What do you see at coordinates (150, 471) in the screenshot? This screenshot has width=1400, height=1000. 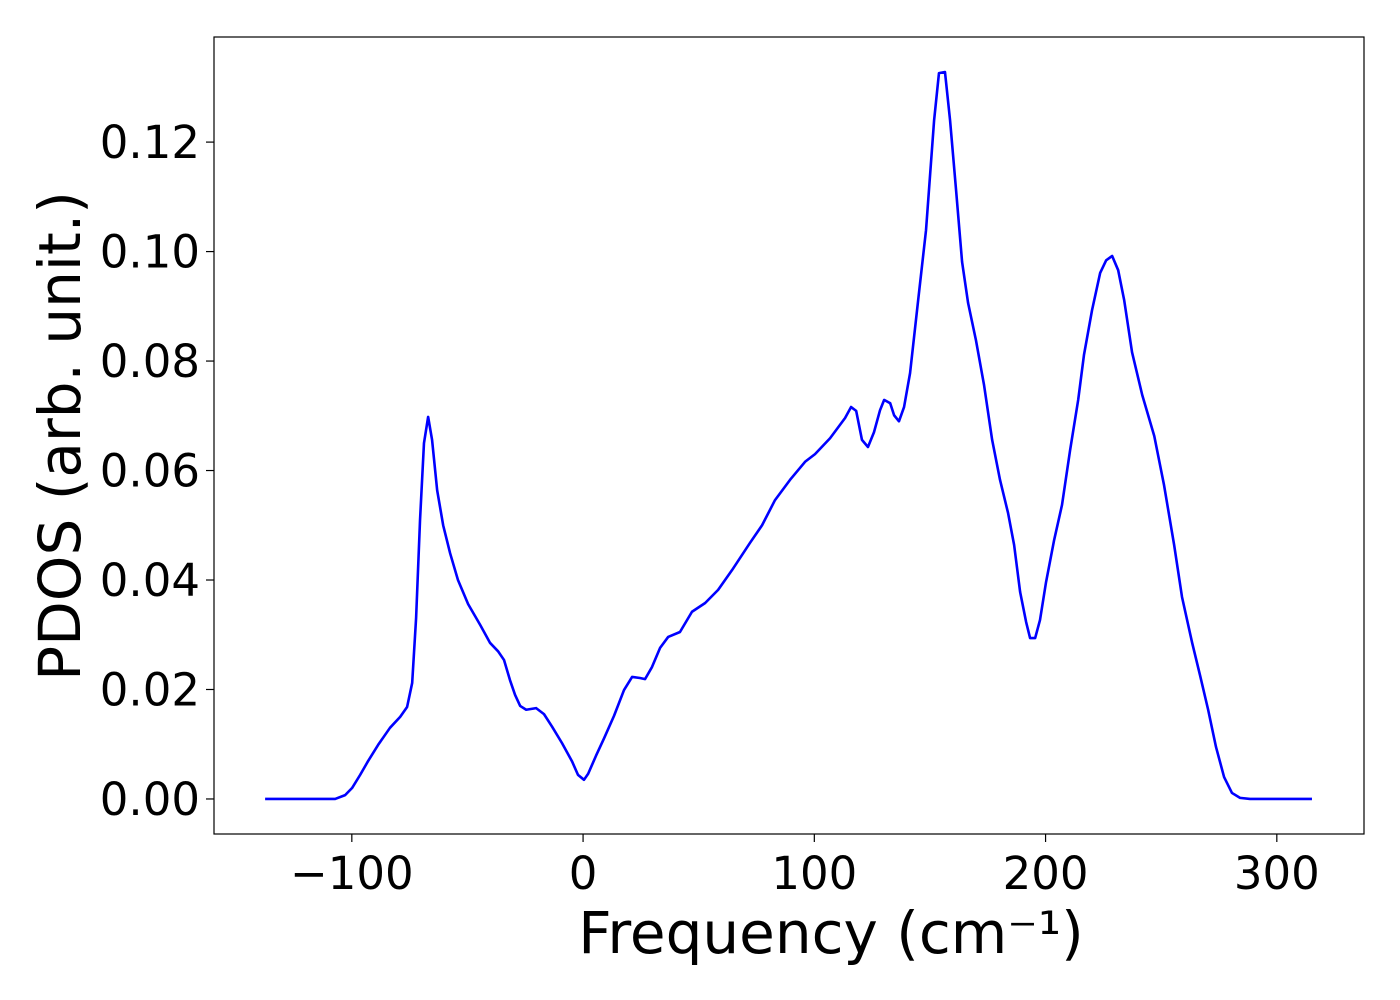 I see `y-tick-label: 0.06` at bounding box center [150, 471].